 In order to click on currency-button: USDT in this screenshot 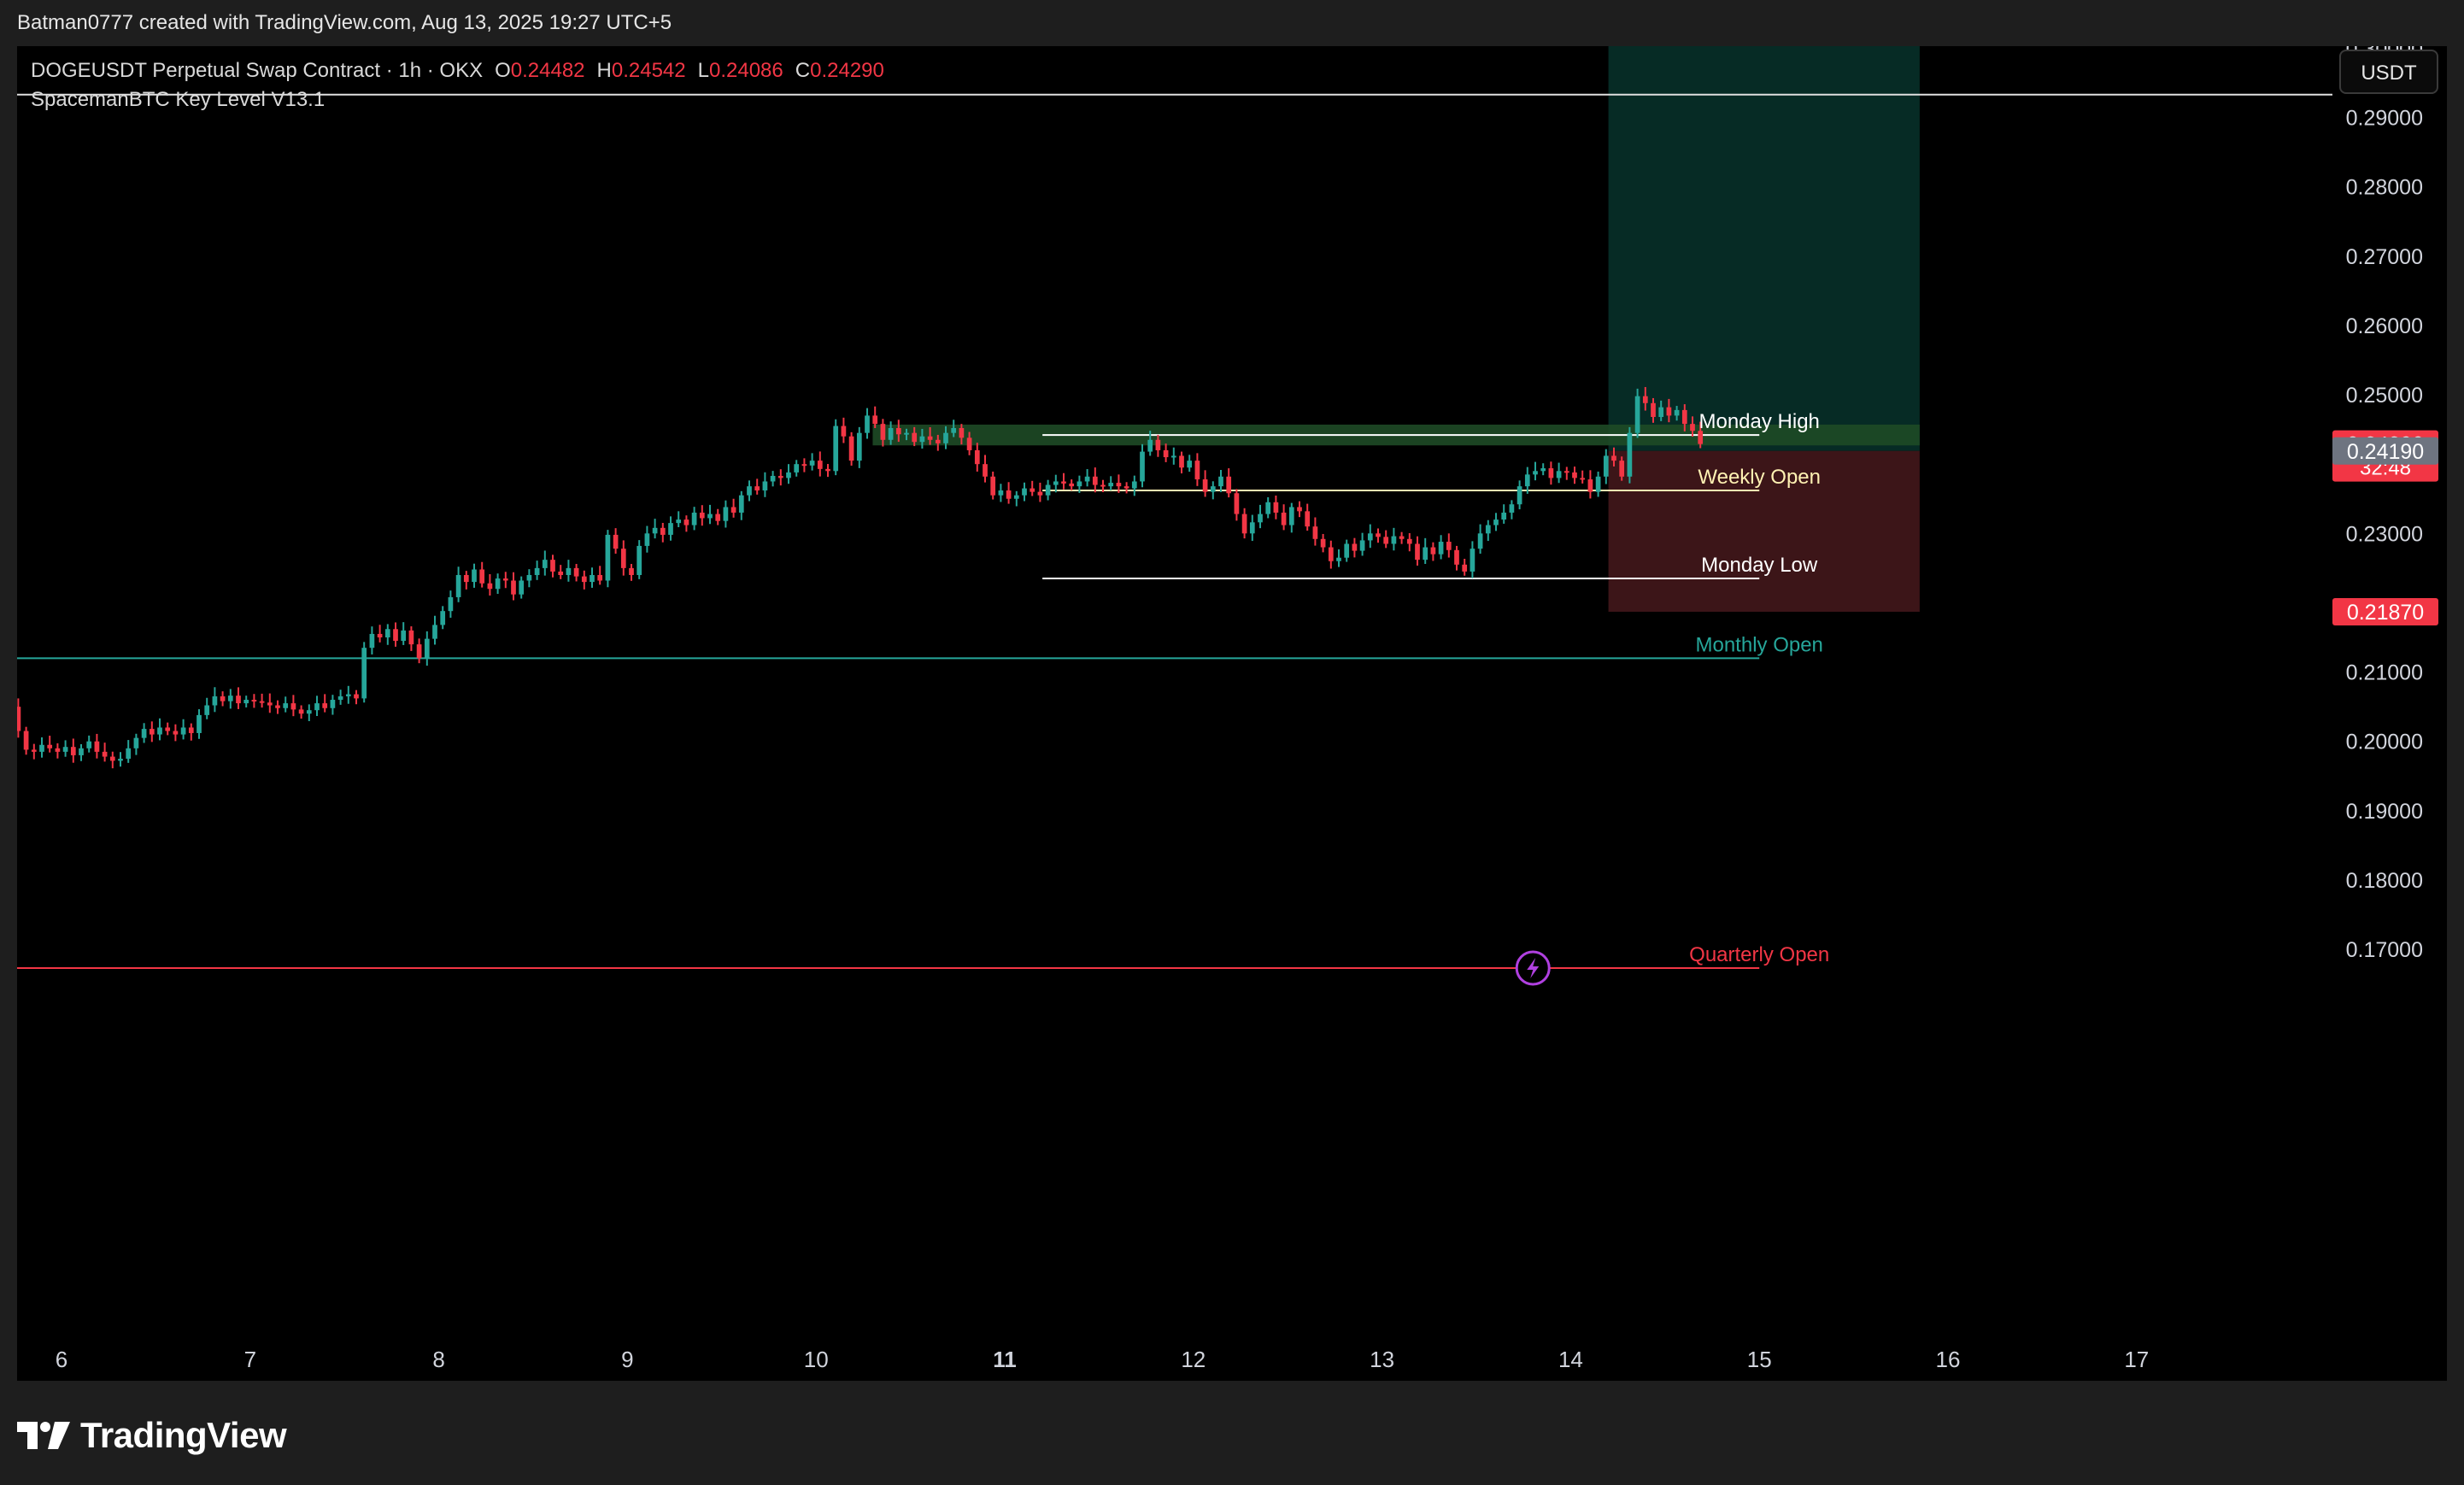, I will do `click(2388, 72)`.